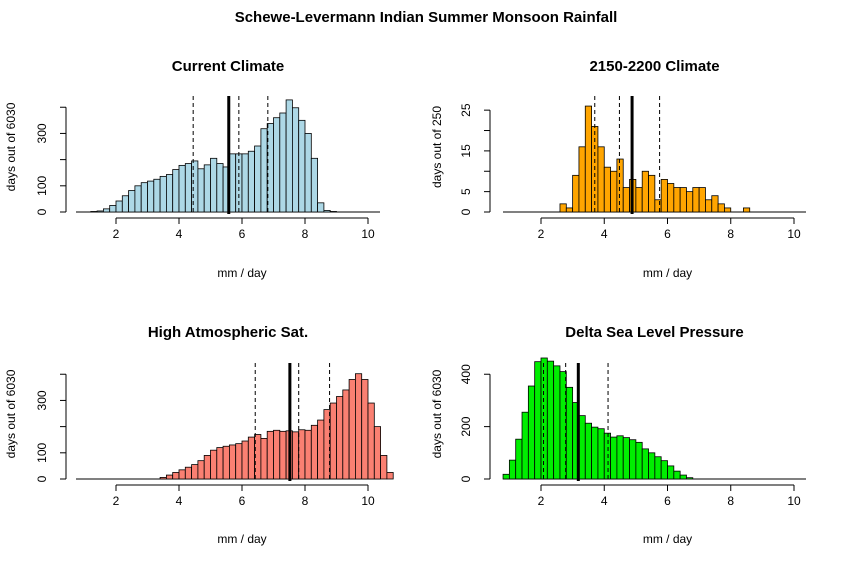  What do you see at coordinates (654, 66) in the screenshot?
I see `panel-title: 2150-2200 Climate` at bounding box center [654, 66].